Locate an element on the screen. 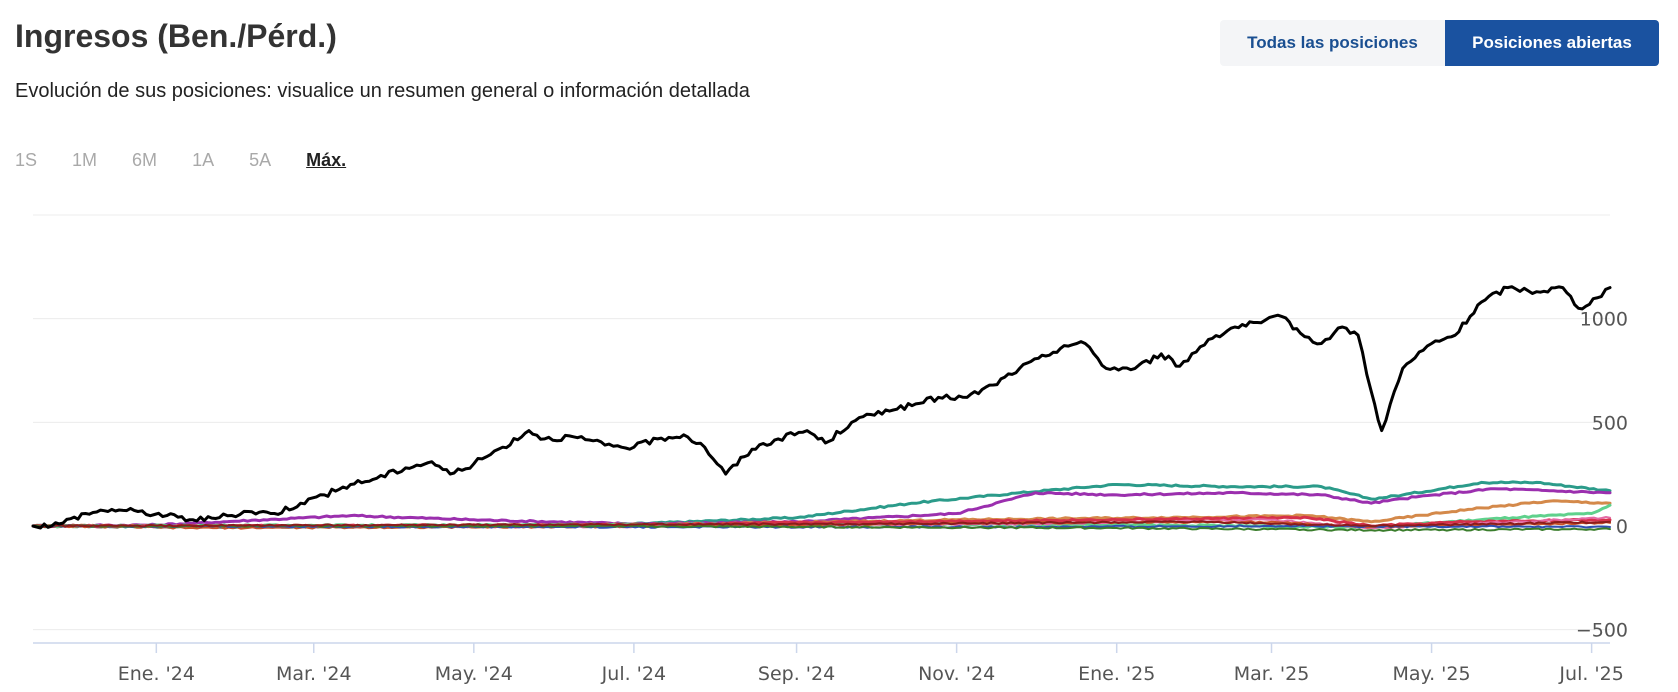  range-tab-5a: 5A is located at coordinates (260, 160).